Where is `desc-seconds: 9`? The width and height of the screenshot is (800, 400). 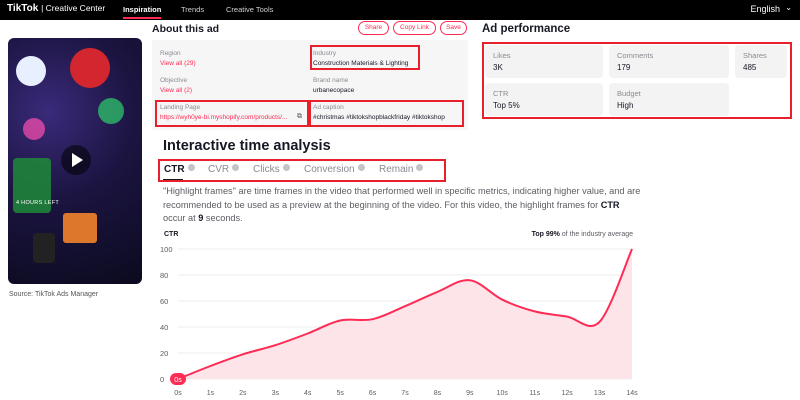 desc-seconds: 9 is located at coordinates (201, 218).